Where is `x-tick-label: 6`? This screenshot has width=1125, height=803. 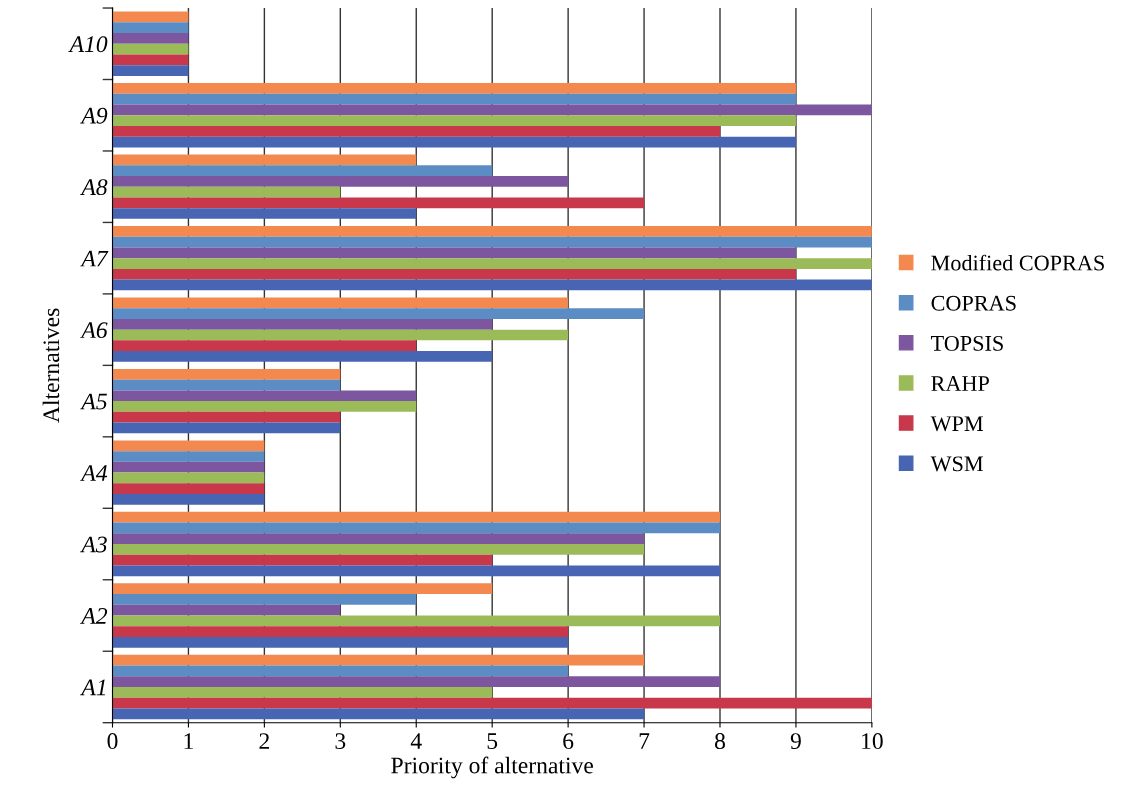 x-tick-label: 6 is located at coordinates (568, 741).